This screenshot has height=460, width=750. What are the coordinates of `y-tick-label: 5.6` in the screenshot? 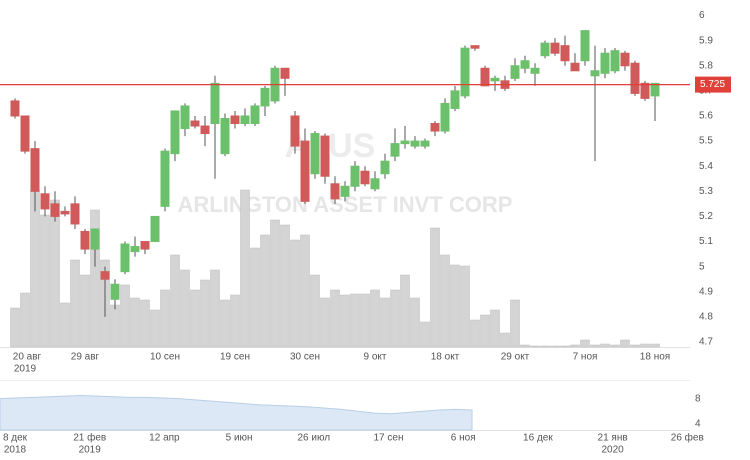 It's located at (706, 116).